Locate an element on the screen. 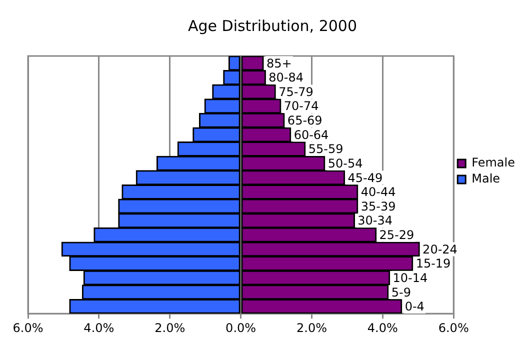 Image resolution: width=529 pixels, height=343 pixels. y-tick-label: 30-34 is located at coordinates (375, 221).